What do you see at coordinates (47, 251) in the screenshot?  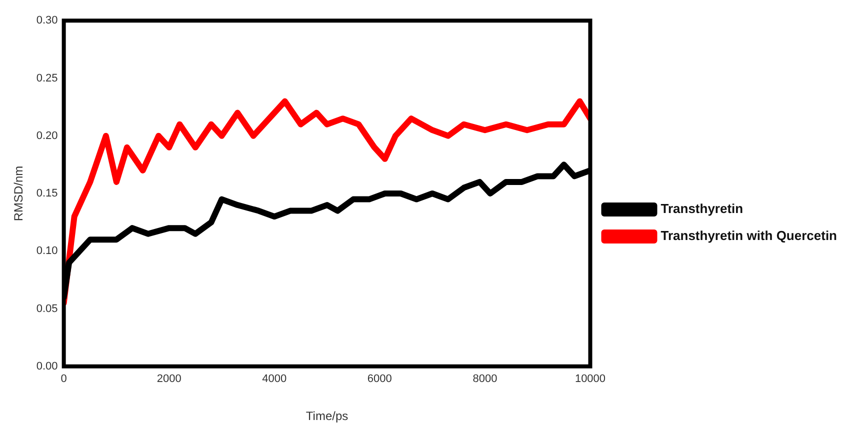 I see `y-tick-label: 0.10` at bounding box center [47, 251].